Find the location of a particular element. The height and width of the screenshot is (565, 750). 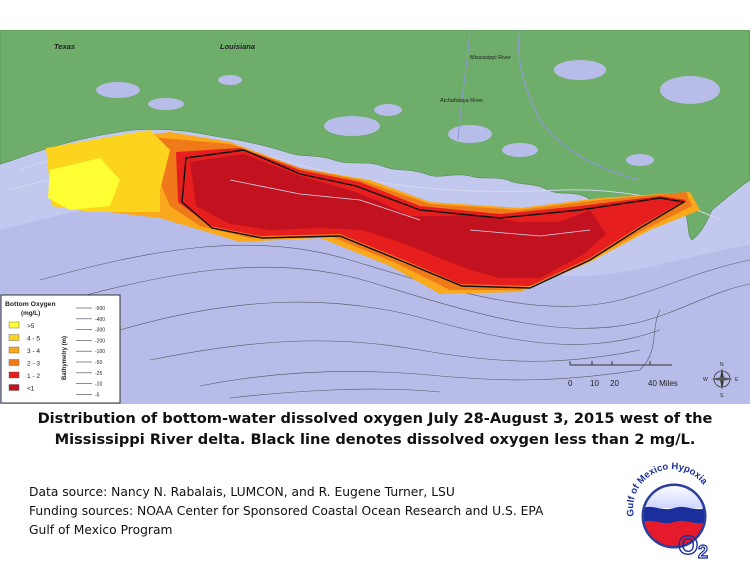

depth-label: -100 is located at coordinates (100, 352).